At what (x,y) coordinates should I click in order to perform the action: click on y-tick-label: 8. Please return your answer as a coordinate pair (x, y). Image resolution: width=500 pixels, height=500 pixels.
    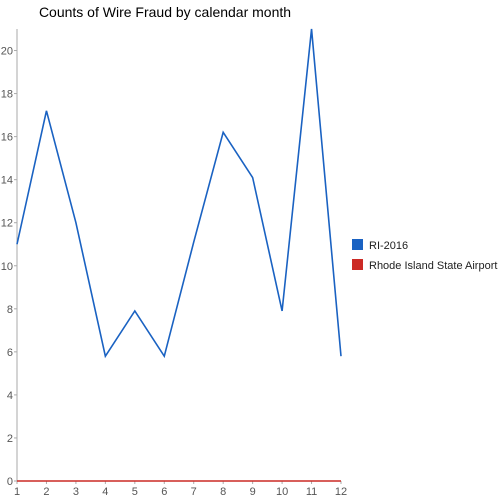
    Looking at the image, I should click on (10, 310).